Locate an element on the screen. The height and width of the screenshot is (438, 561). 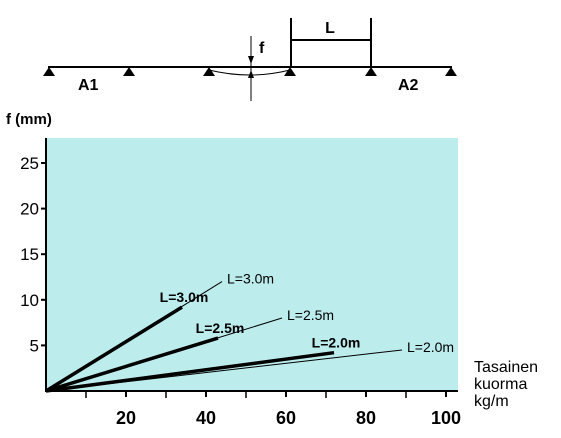
x-tick-label: 80 is located at coordinates (366, 418).